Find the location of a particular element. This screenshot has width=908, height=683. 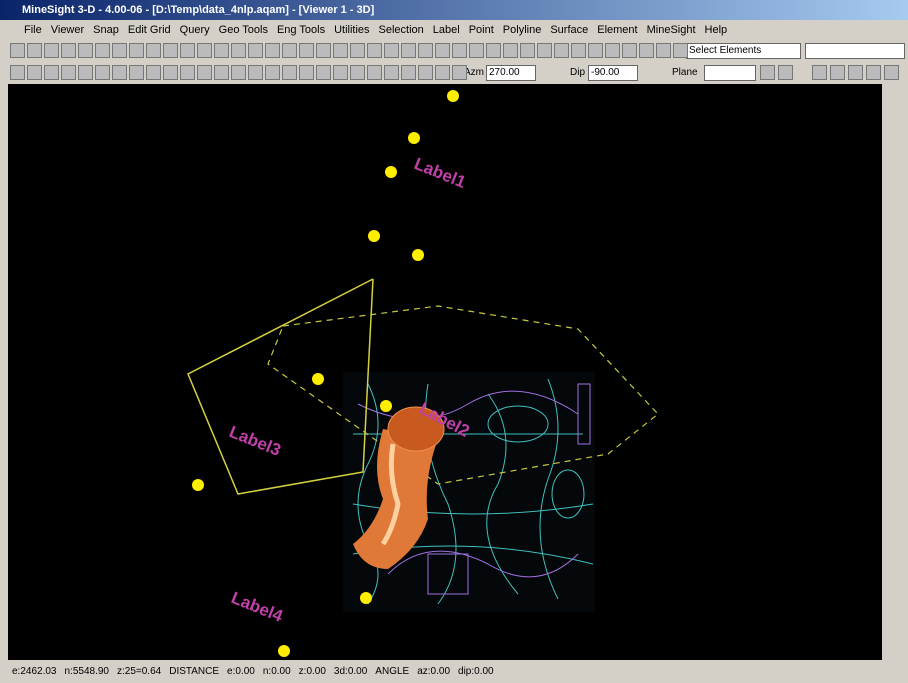

menu-item: Utilities is located at coordinates (352, 30).